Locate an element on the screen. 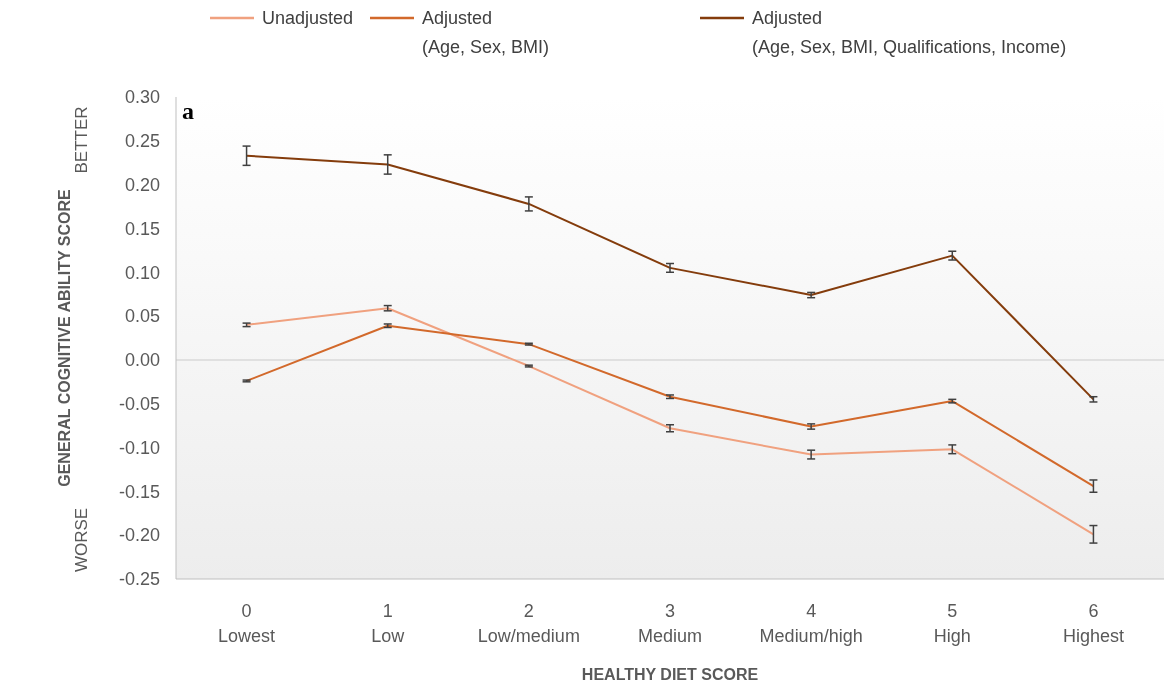 The height and width of the screenshot is (695, 1164). y-tick-label: -0.05 is located at coordinates (139, 404).